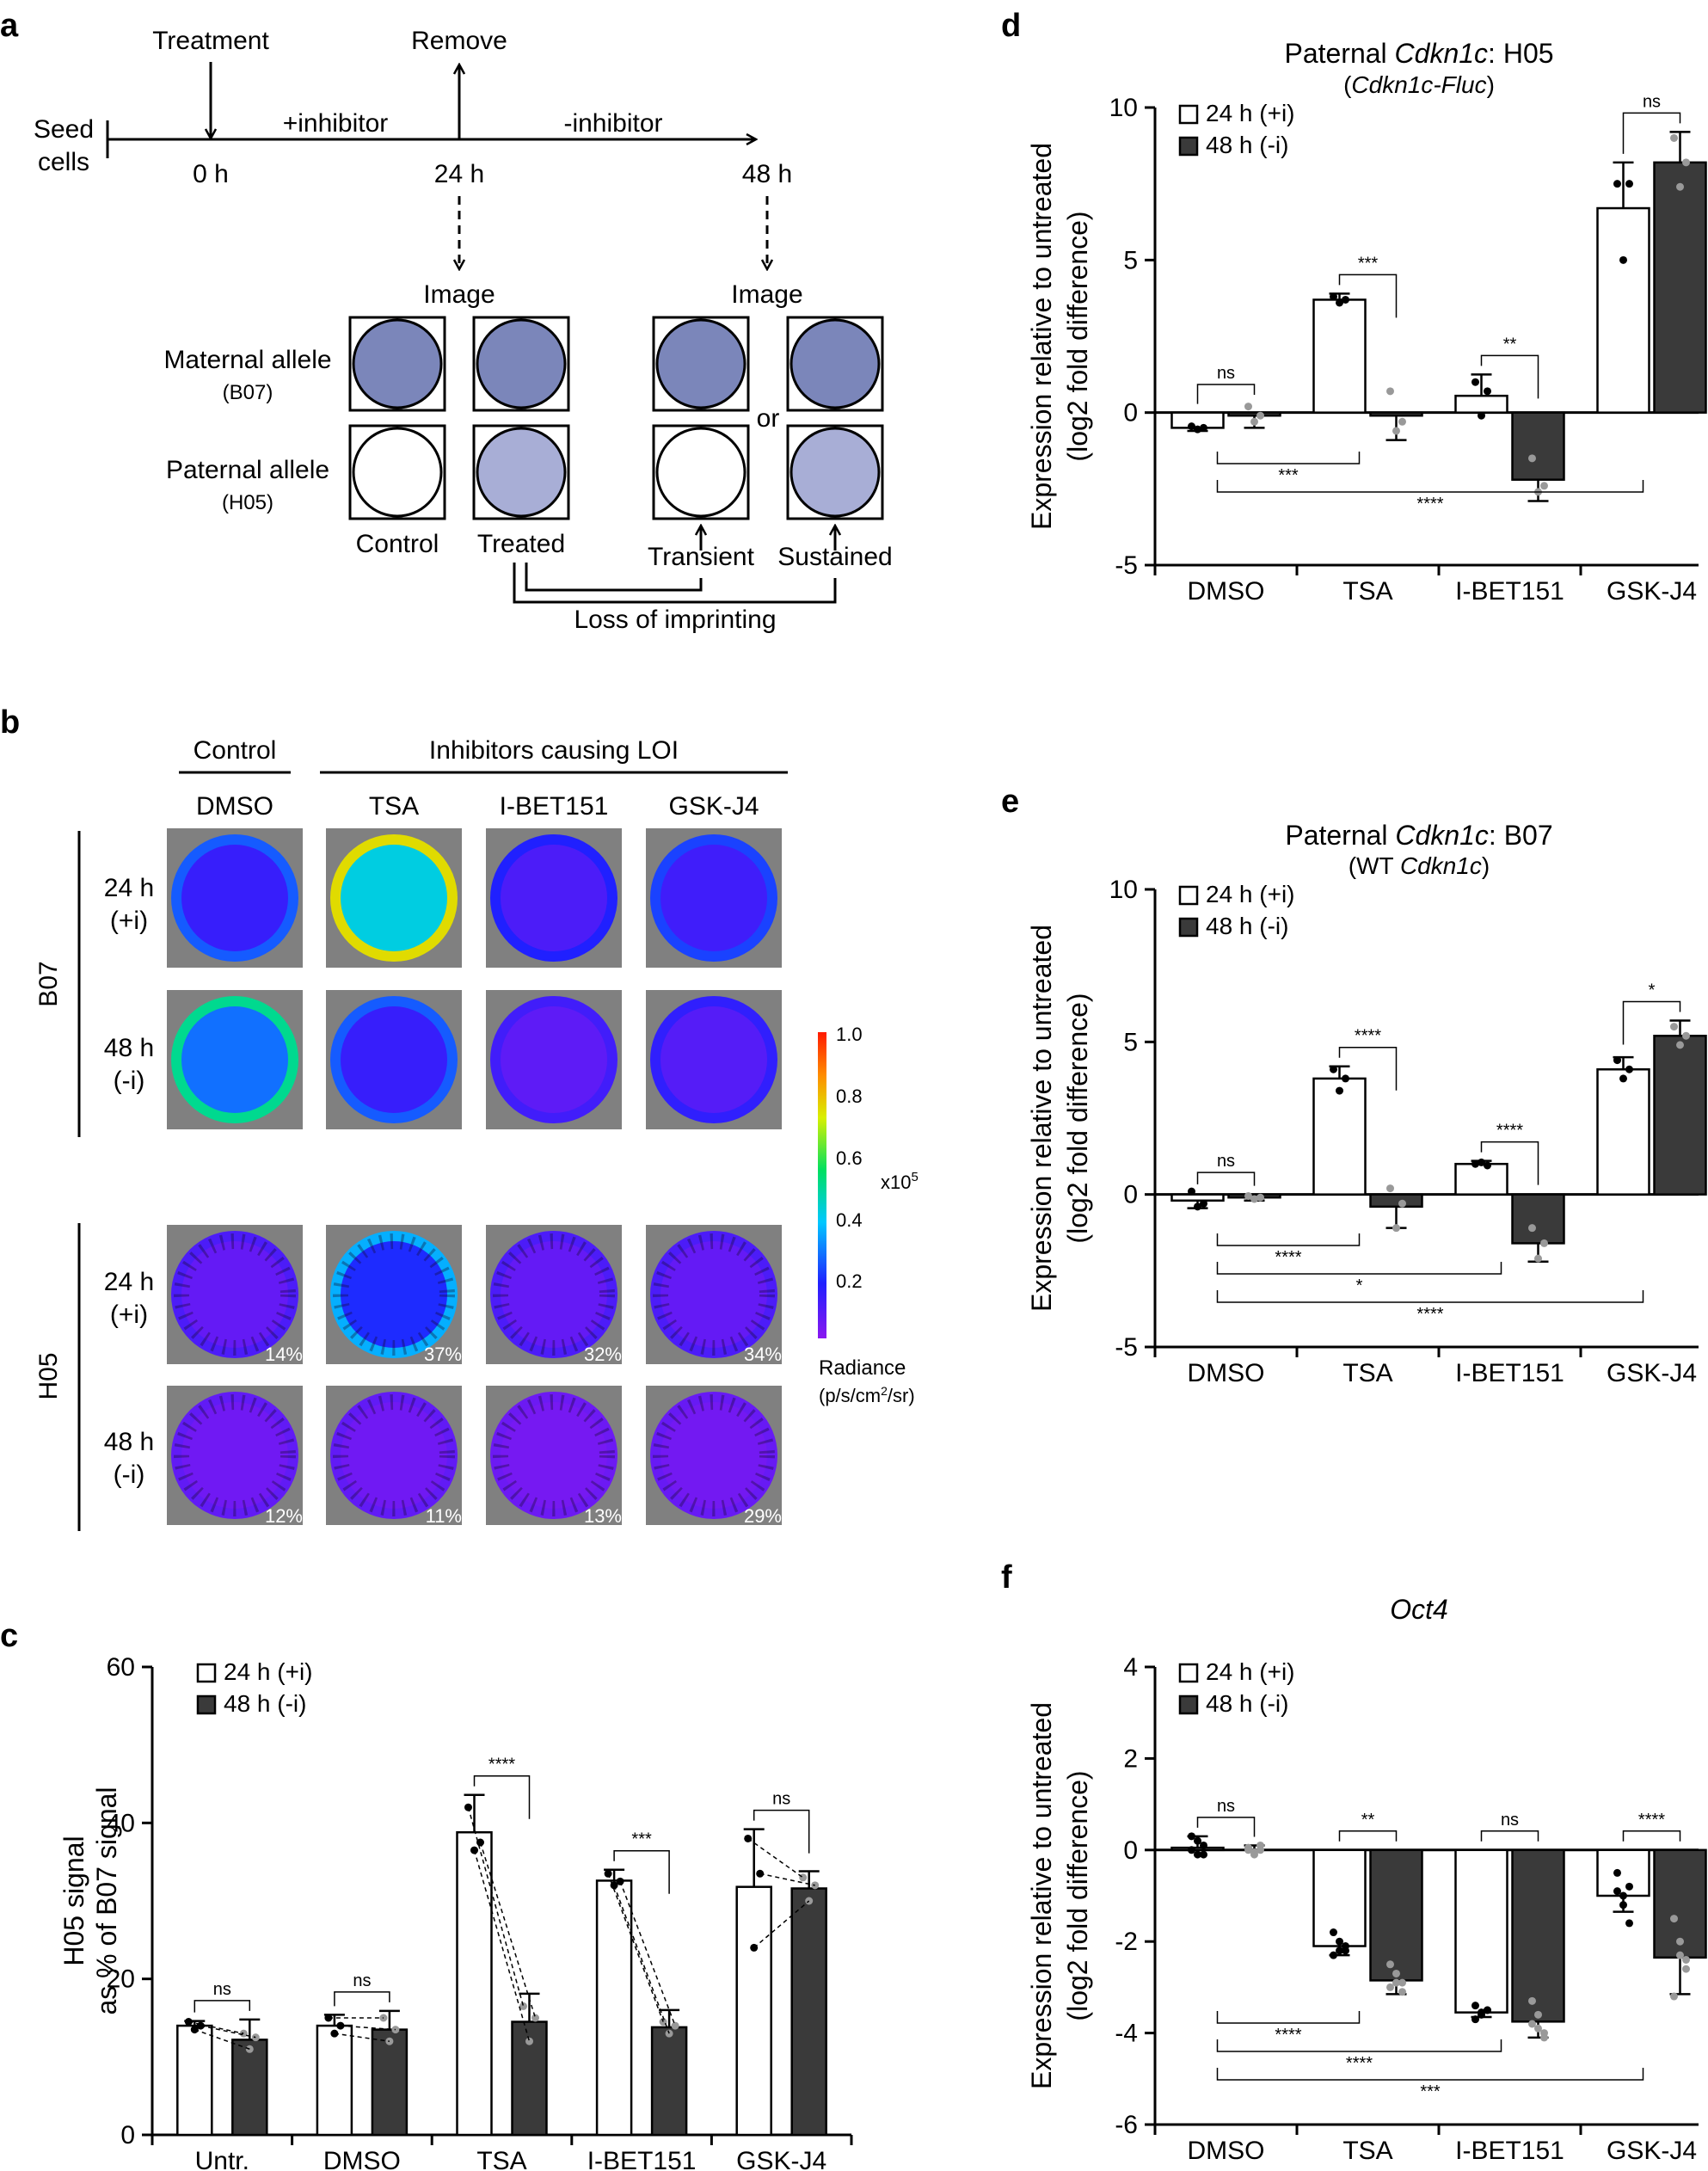 This screenshot has width=1708, height=2171. Describe the element at coordinates (443, 1354) in the screenshot. I see `pct-h05-24-tsa: 37%` at that location.